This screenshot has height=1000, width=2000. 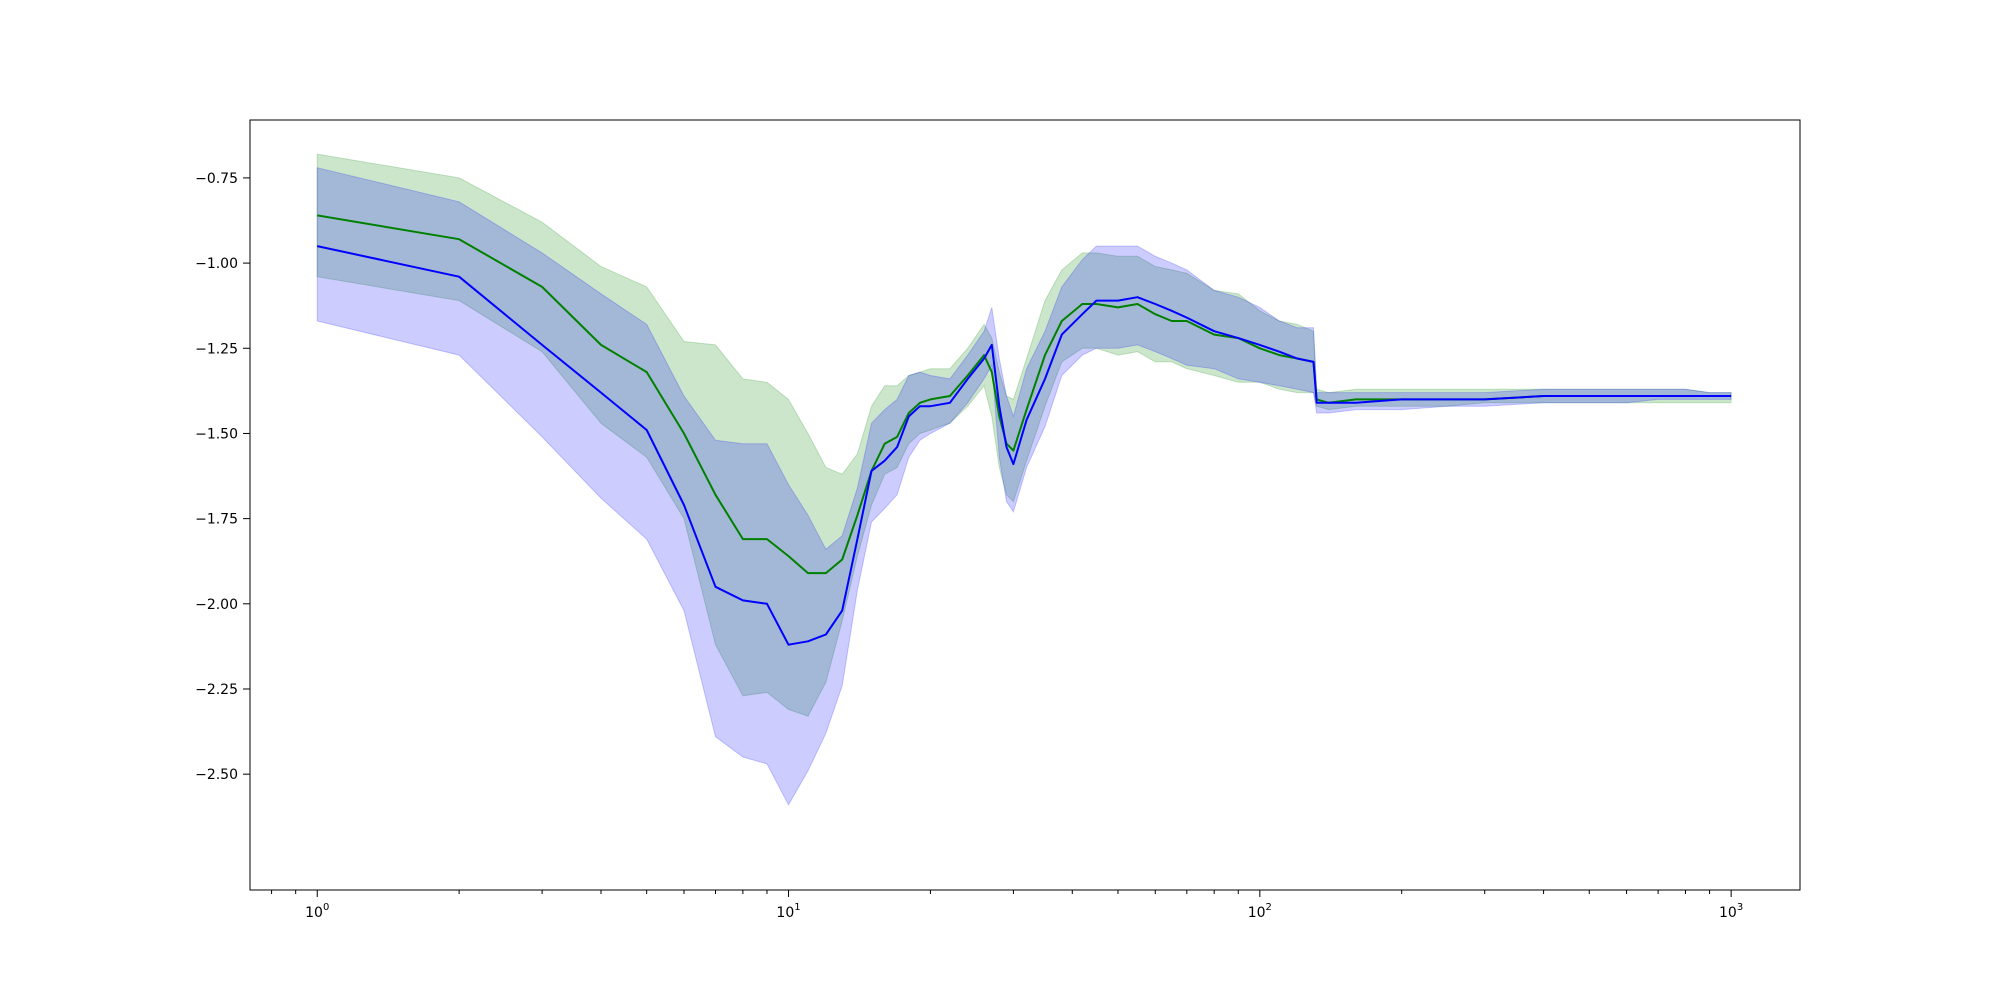 What do you see at coordinates (1731, 911) in the screenshot?
I see `x-tick-label: 10³` at bounding box center [1731, 911].